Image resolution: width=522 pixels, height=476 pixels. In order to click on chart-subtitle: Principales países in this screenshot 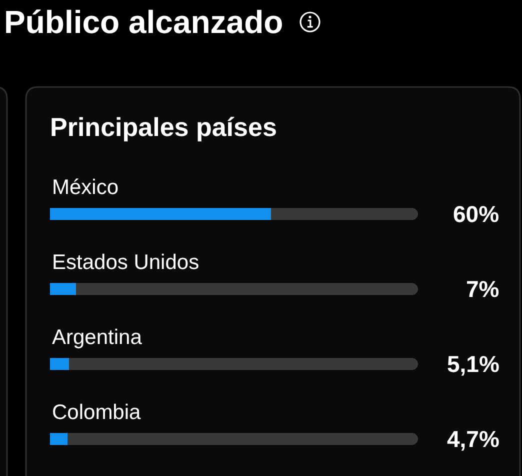, I will do `click(163, 127)`.